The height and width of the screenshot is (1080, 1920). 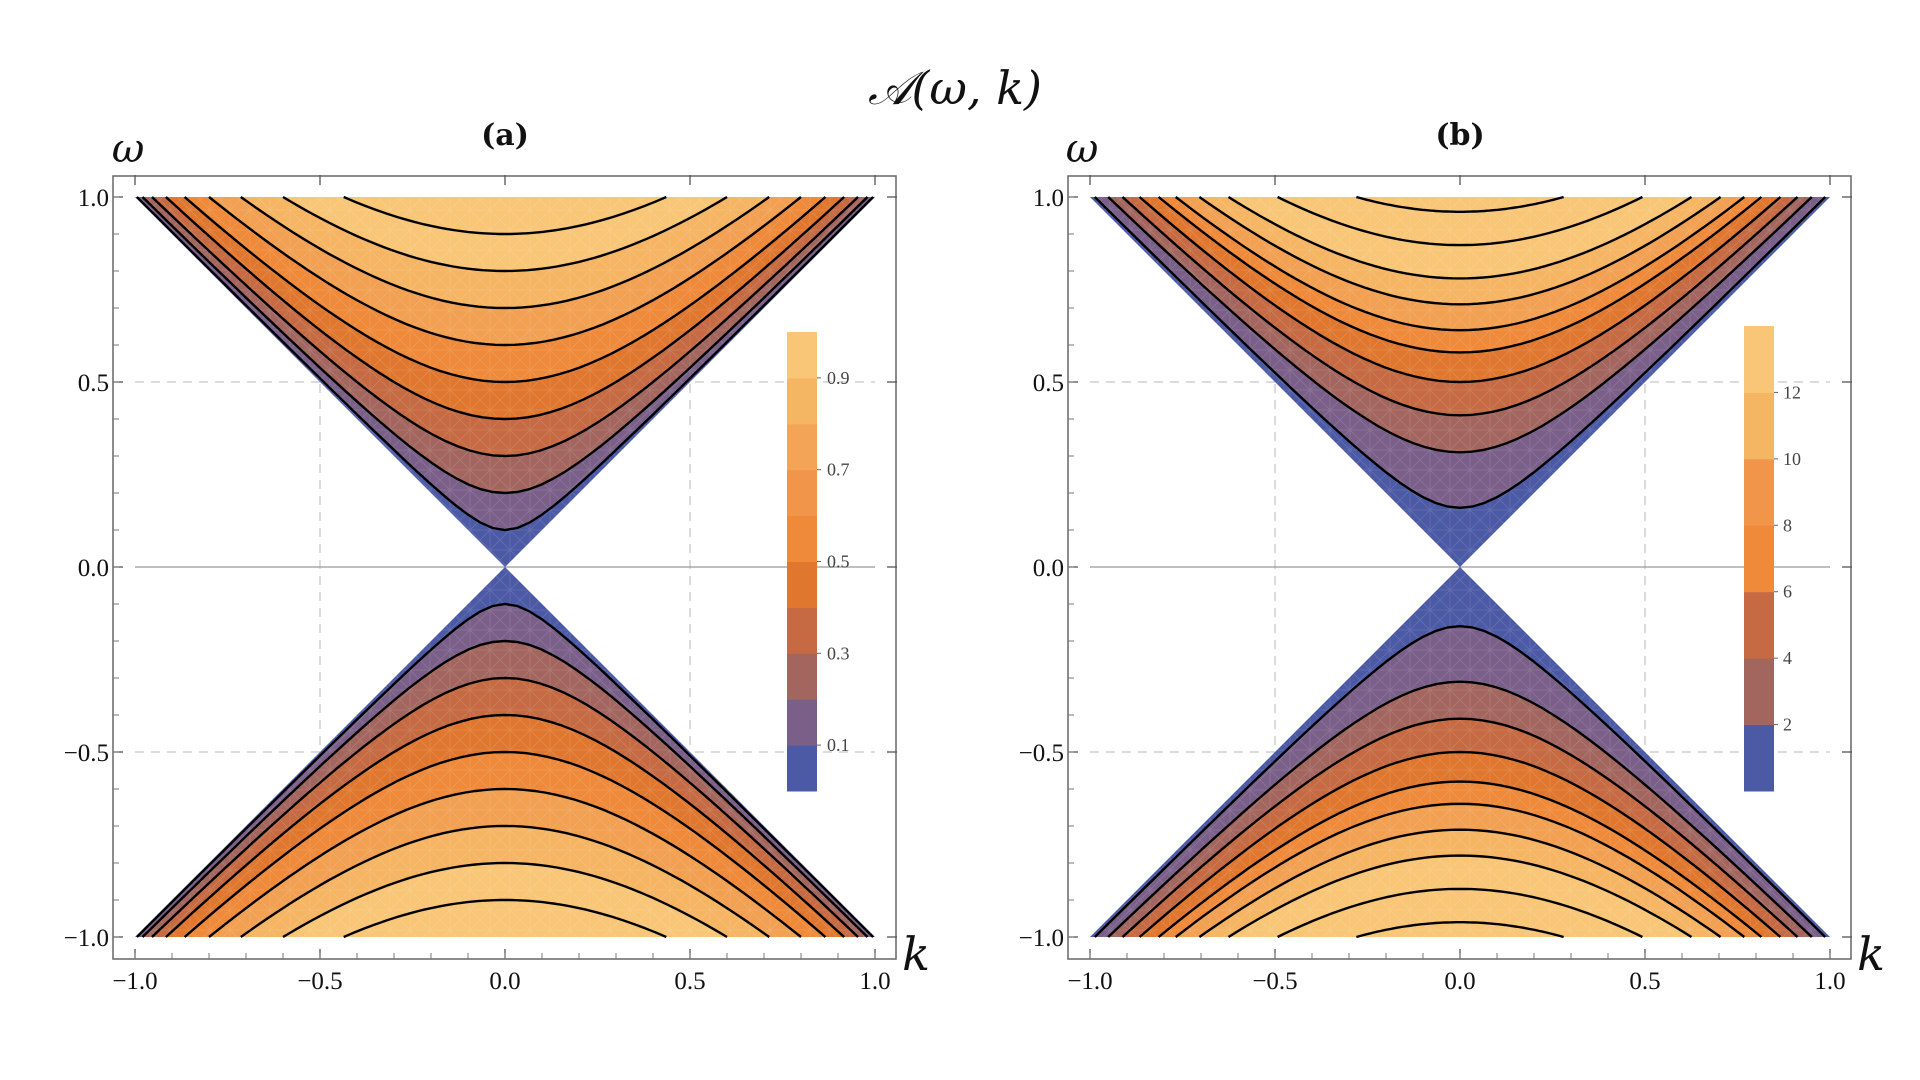 I want to click on panel-a-xtick-label: 0.0, so click(x=504, y=981).